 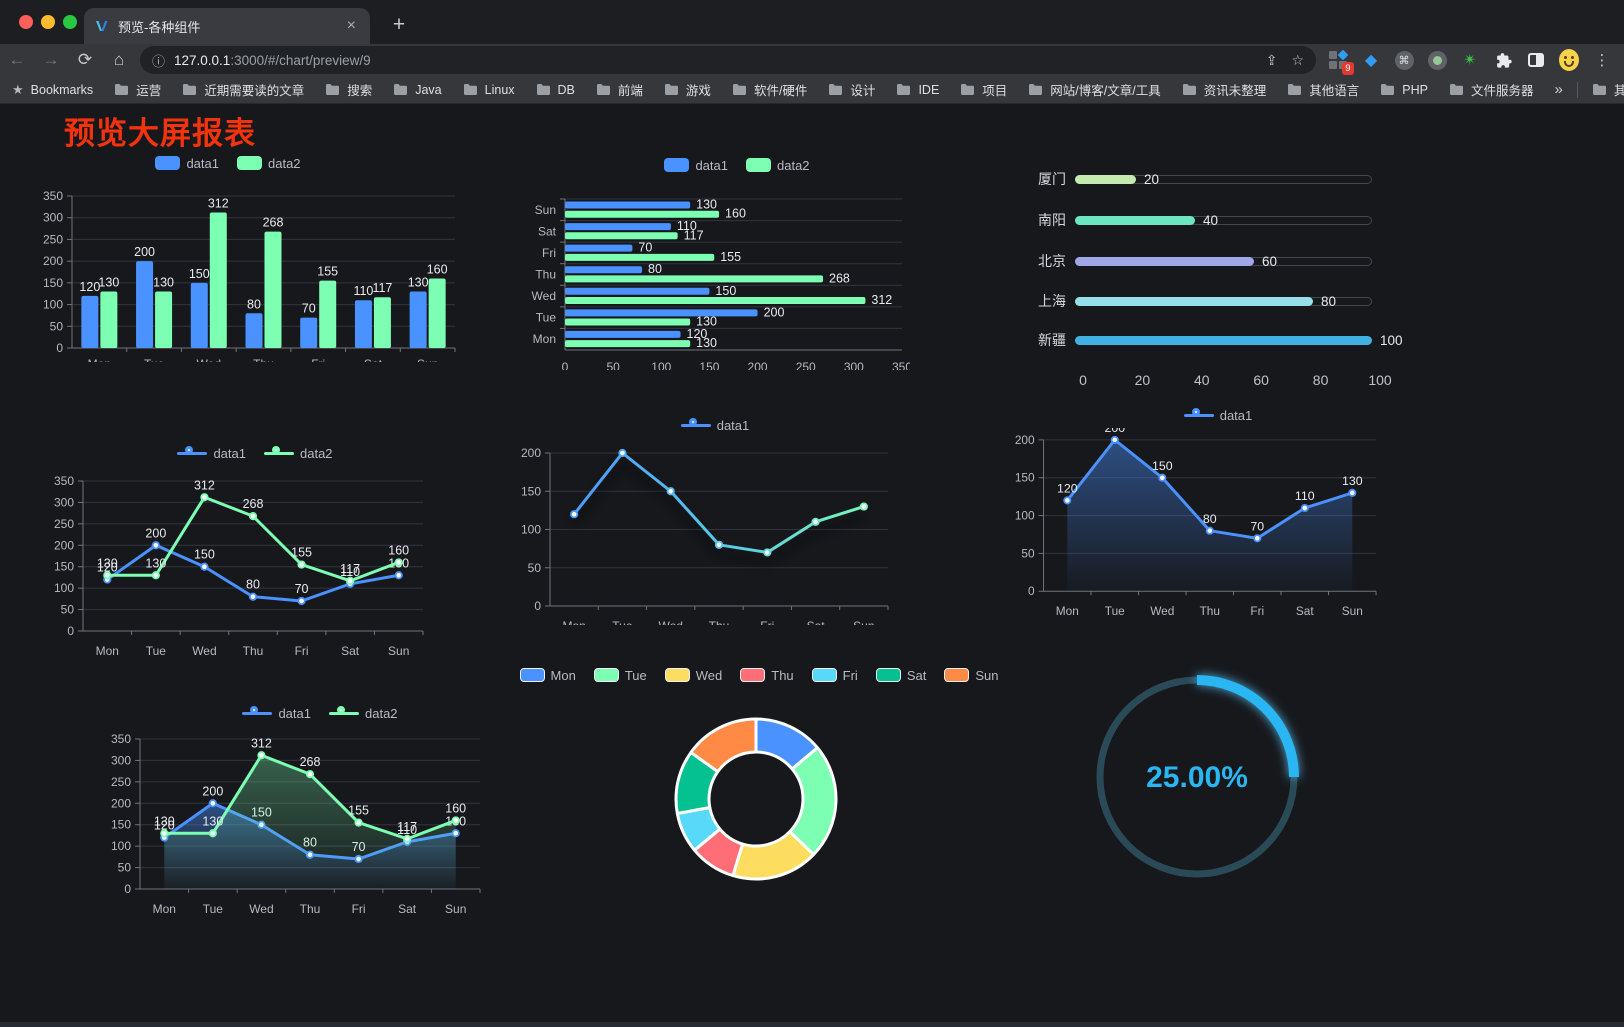 I want to click on home-button: ⌂, so click(x=119, y=59).